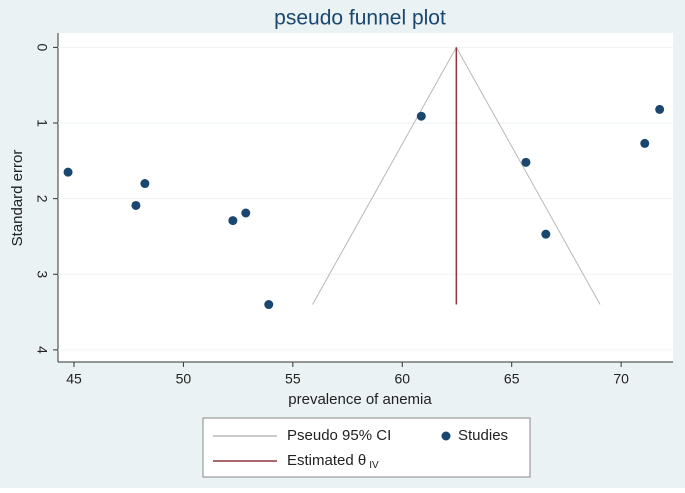  What do you see at coordinates (366, 447) in the screenshot?
I see `legend` at bounding box center [366, 447].